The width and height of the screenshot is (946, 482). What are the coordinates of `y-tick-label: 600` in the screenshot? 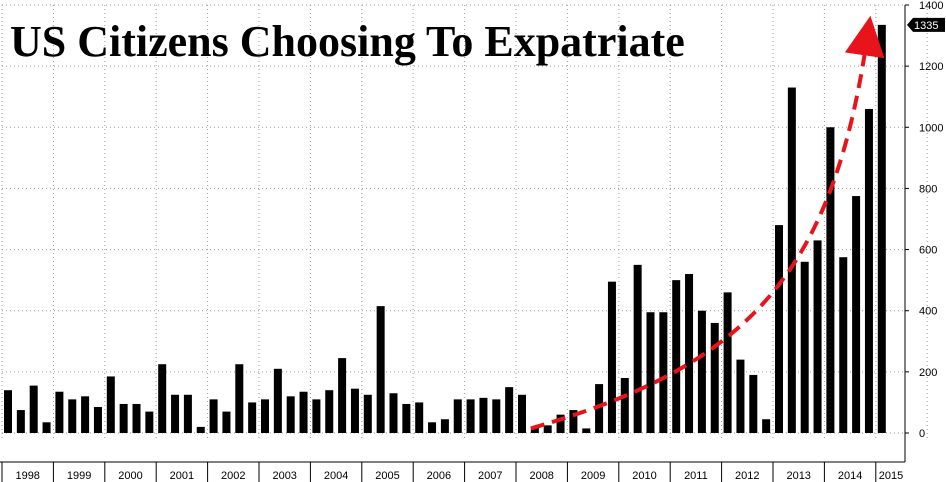 It's located at (928, 251).